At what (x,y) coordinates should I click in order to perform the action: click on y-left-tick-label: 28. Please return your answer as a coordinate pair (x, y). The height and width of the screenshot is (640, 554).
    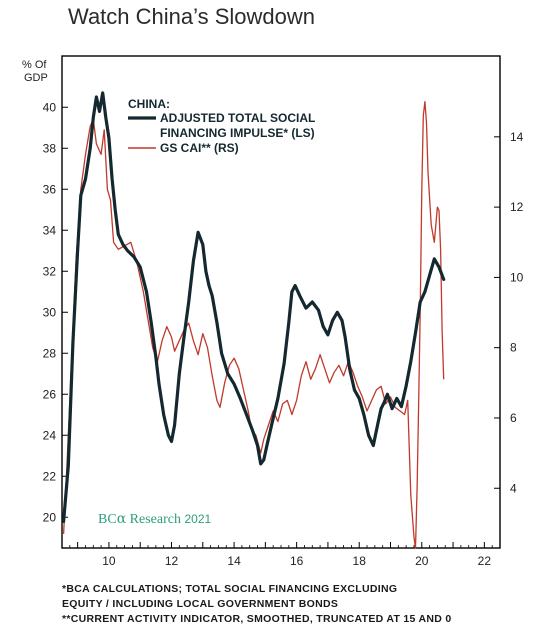
    Looking at the image, I should click on (50, 353).